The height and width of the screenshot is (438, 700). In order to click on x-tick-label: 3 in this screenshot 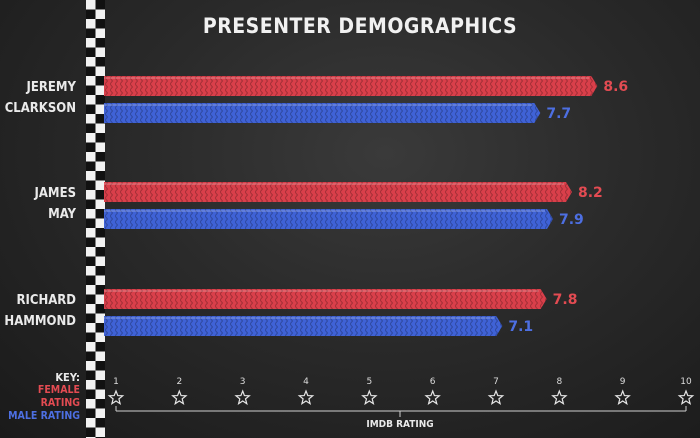, I will do `click(243, 382)`.